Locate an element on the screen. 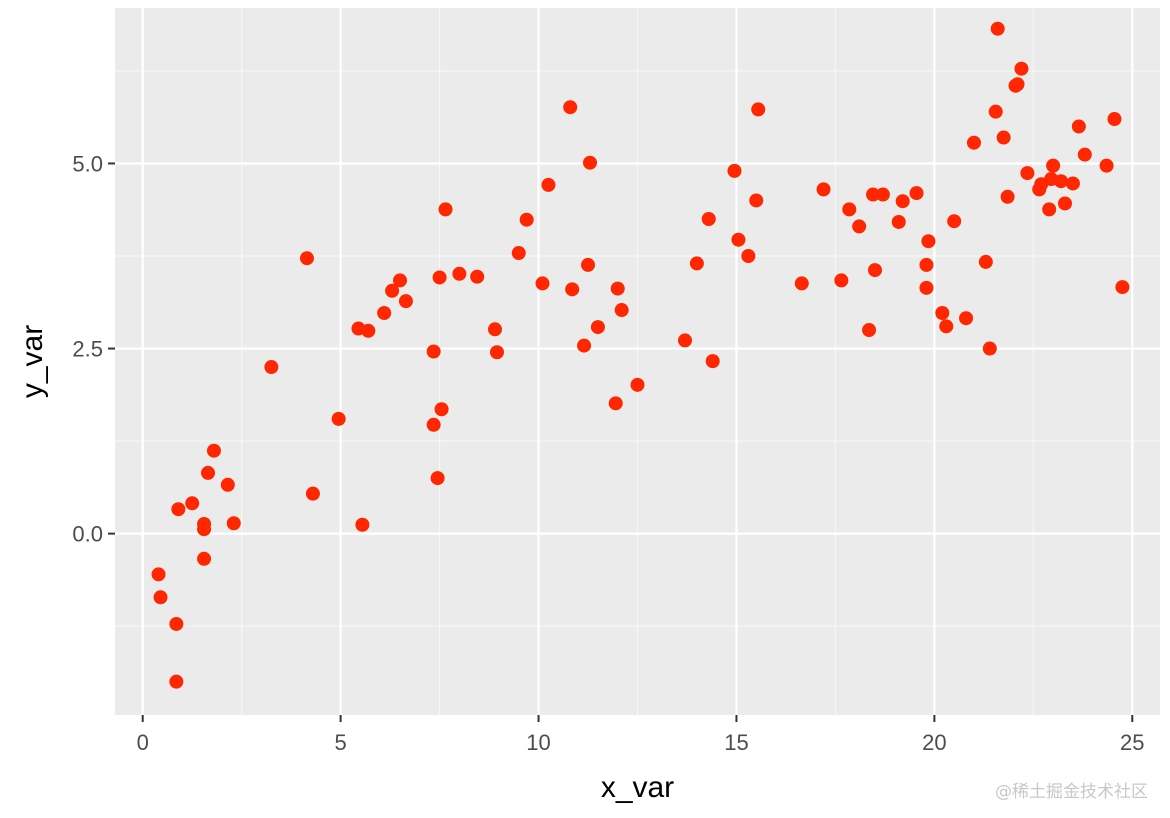  x-tick-label: 15 is located at coordinates (736, 742).